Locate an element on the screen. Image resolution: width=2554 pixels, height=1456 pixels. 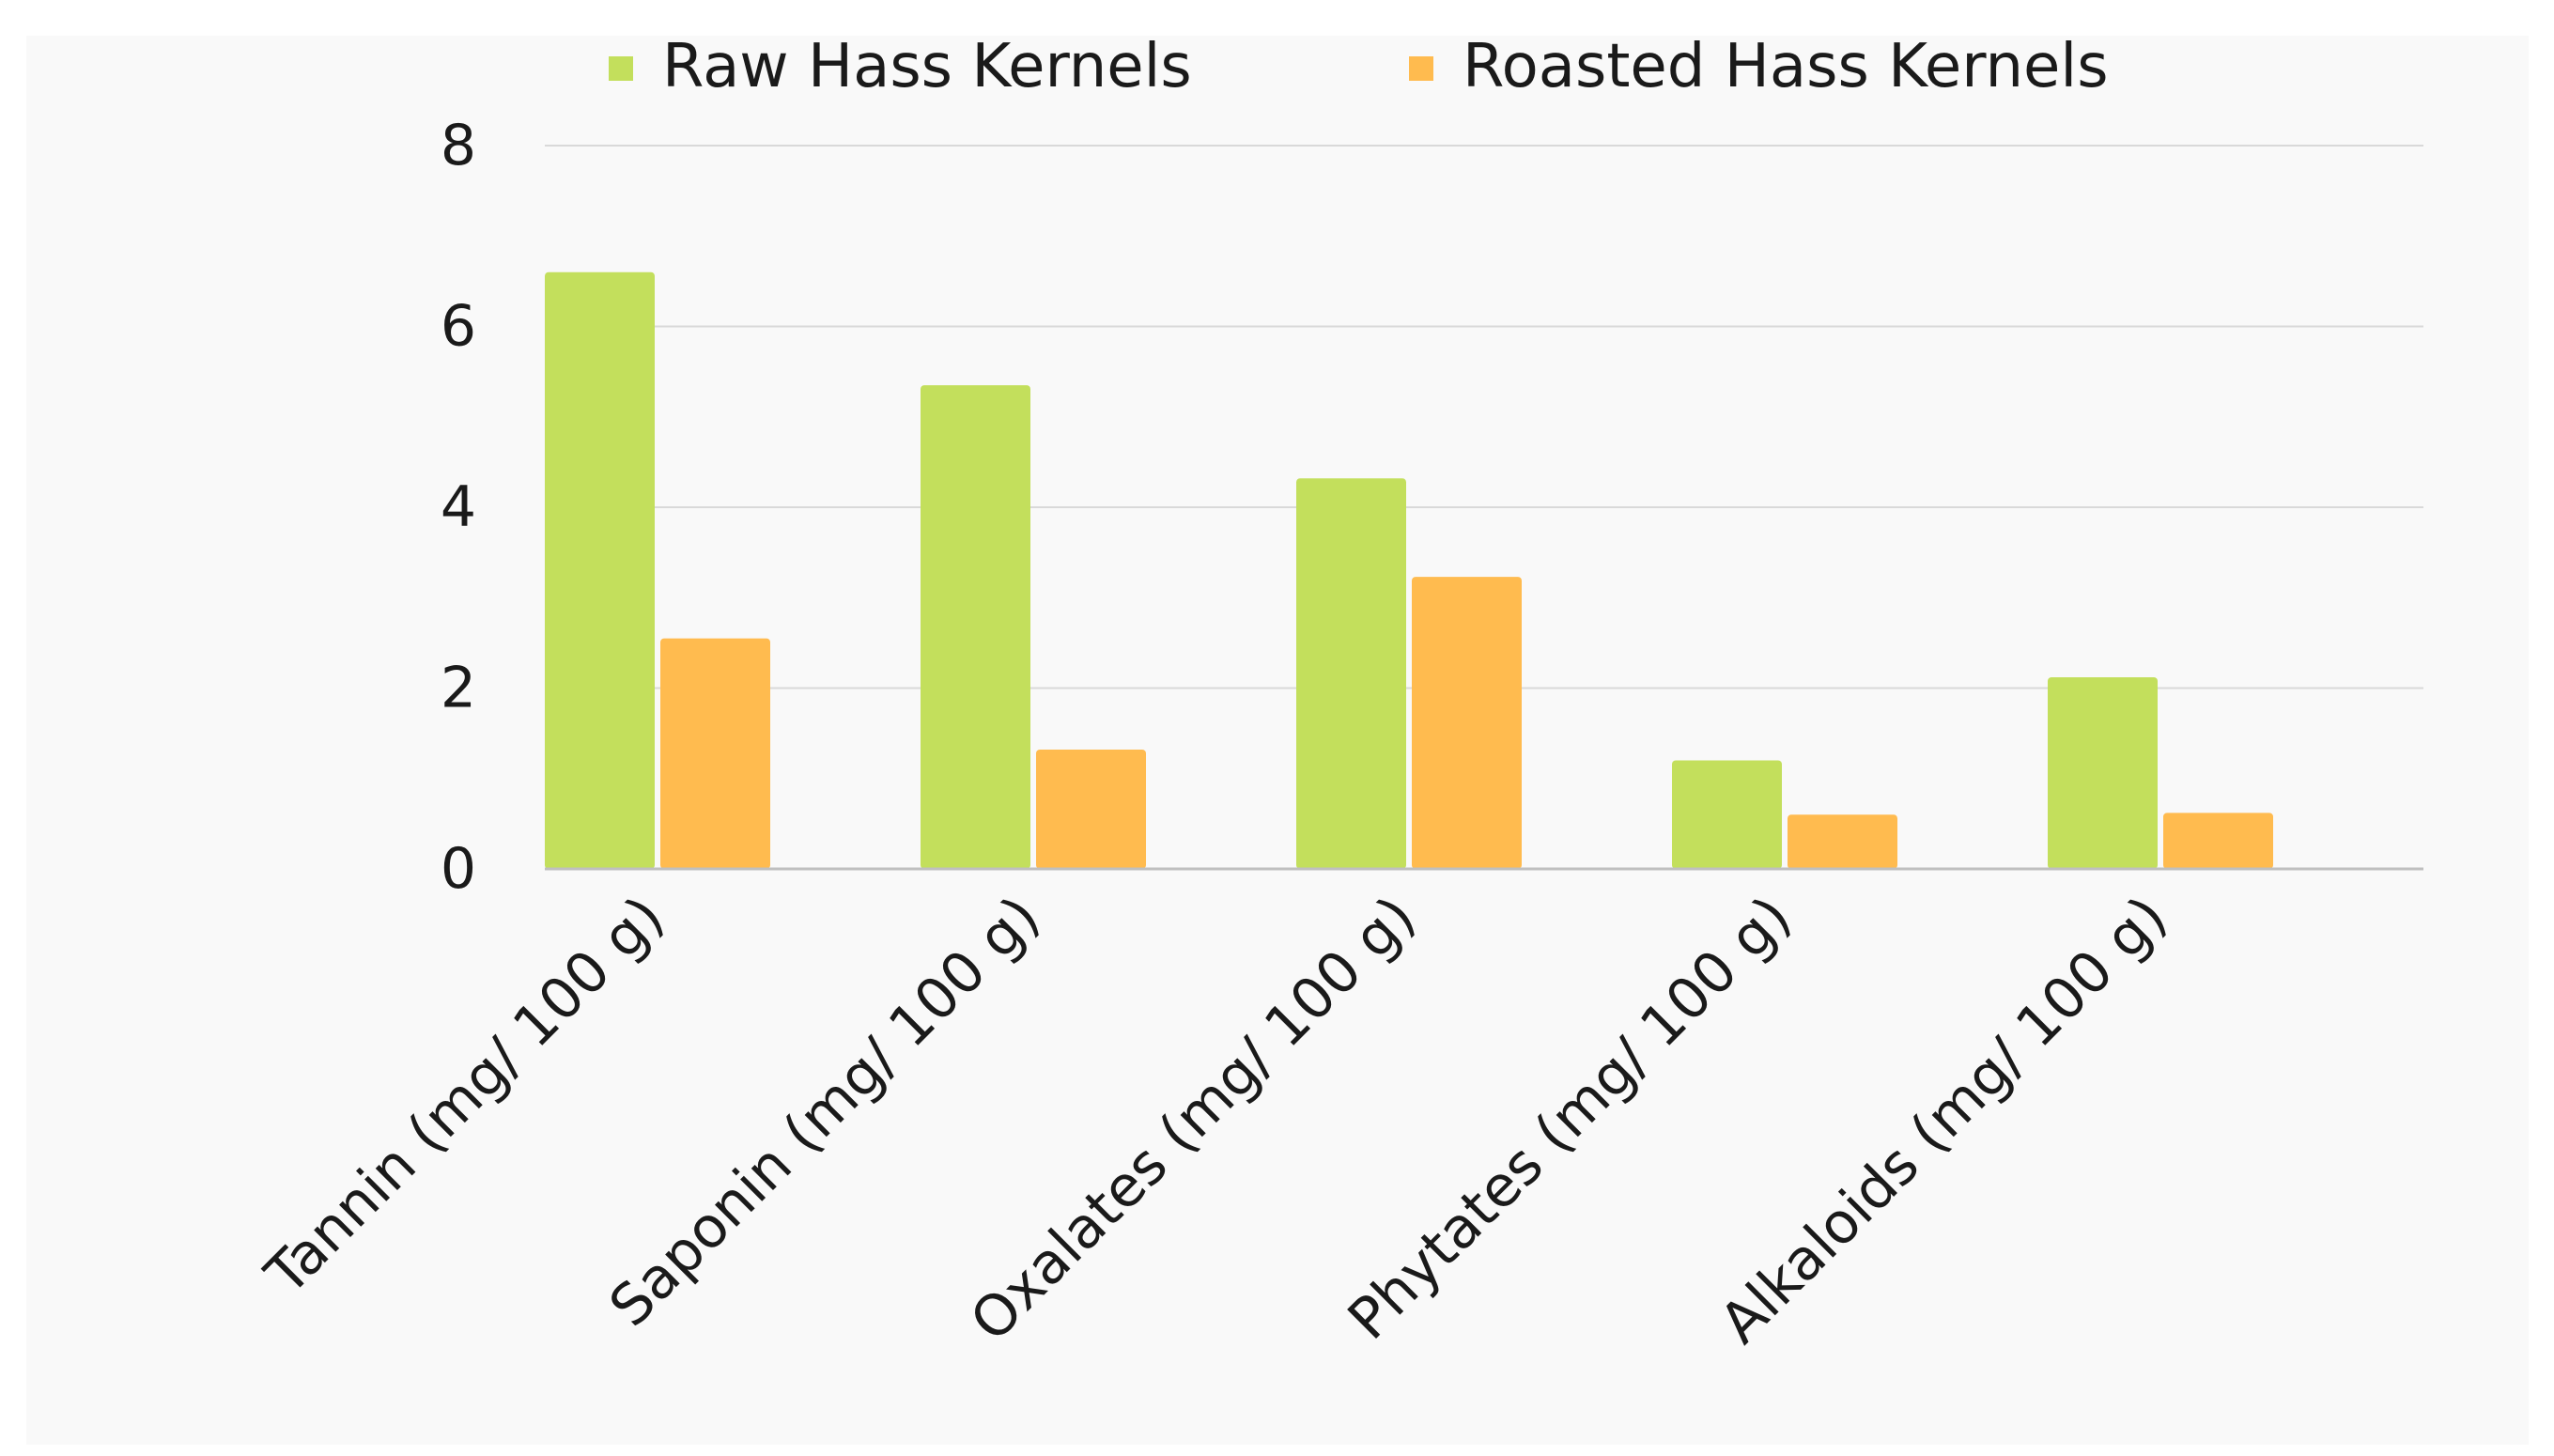
legend-swatch-raw is located at coordinates (621, 68).